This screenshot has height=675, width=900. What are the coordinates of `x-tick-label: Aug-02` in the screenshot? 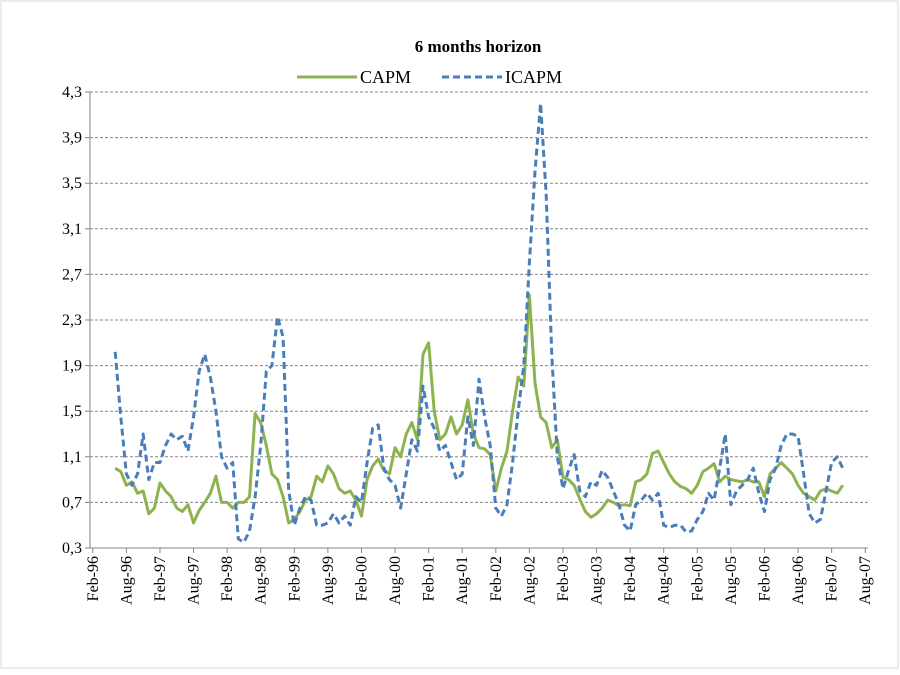 It's located at (529, 580).